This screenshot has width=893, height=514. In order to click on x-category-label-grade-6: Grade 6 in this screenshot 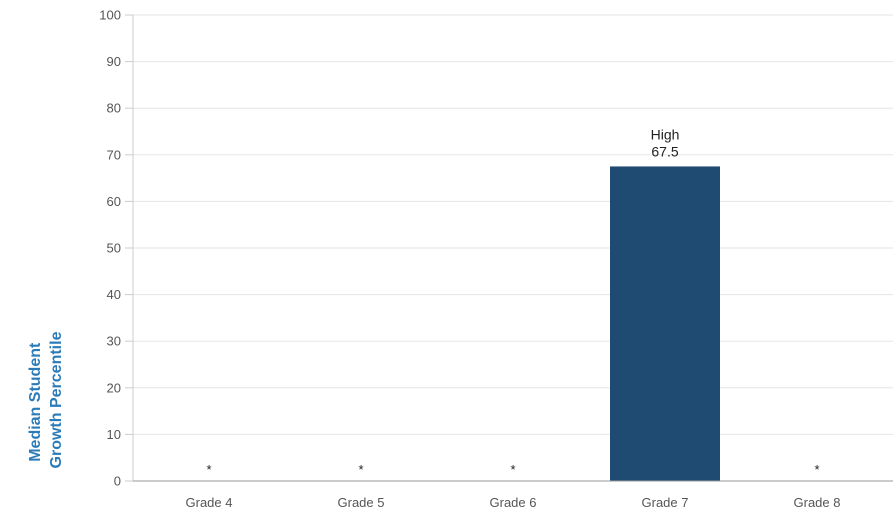, I will do `click(513, 502)`.